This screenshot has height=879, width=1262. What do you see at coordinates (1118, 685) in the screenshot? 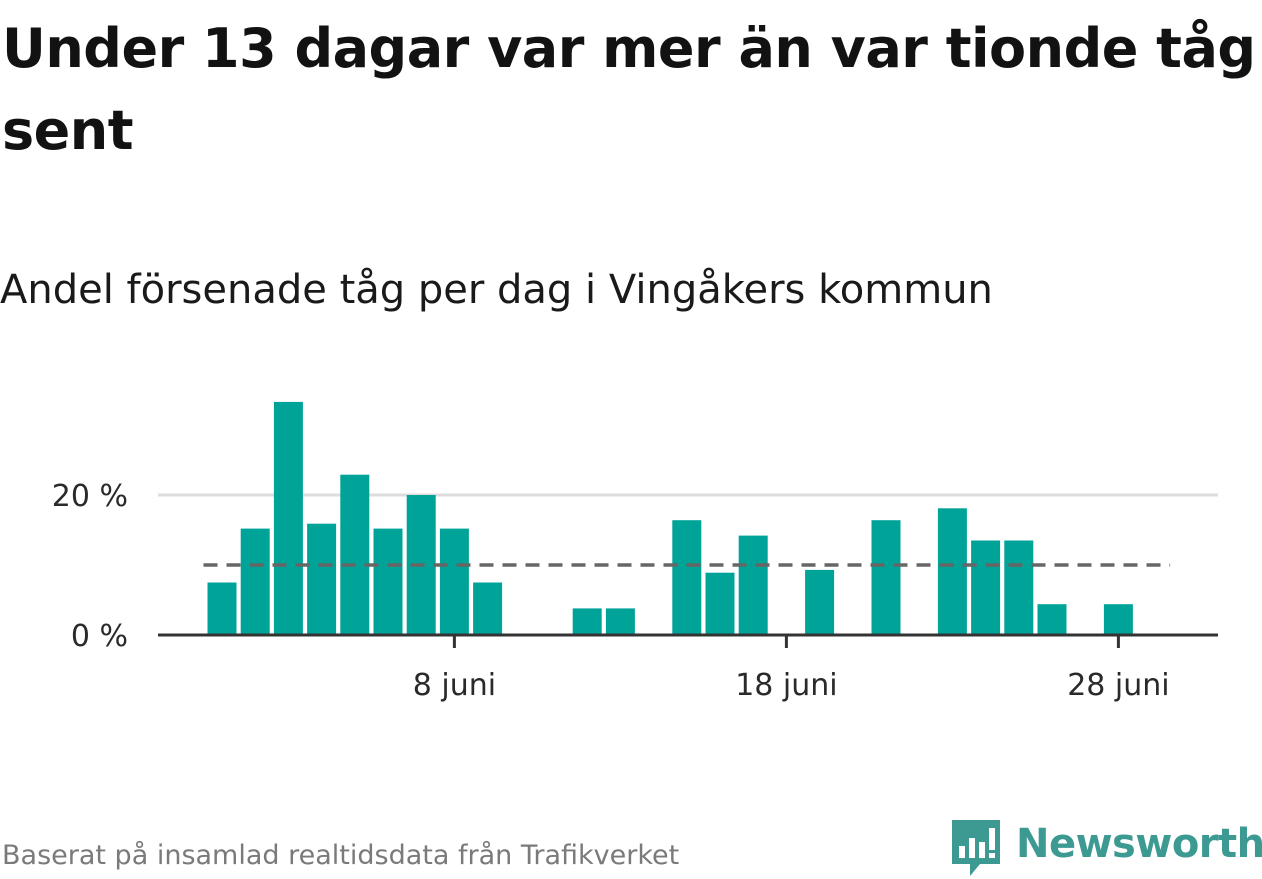
I see `x-tick-label: 28 juni` at bounding box center [1118, 685].